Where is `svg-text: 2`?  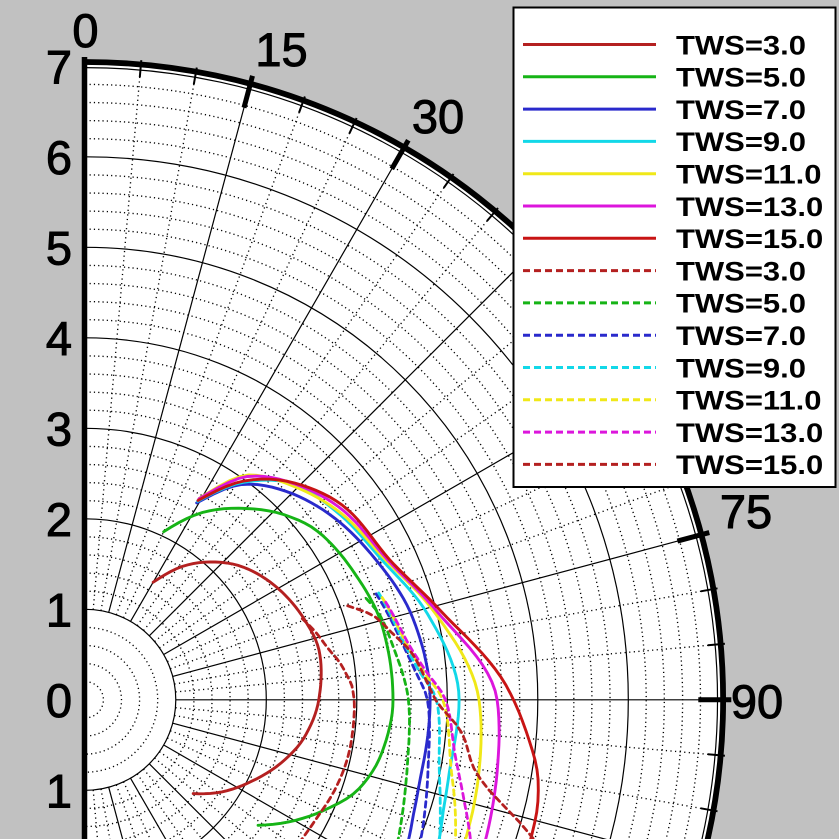 svg-text: 2 is located at coordinates (59, 519).